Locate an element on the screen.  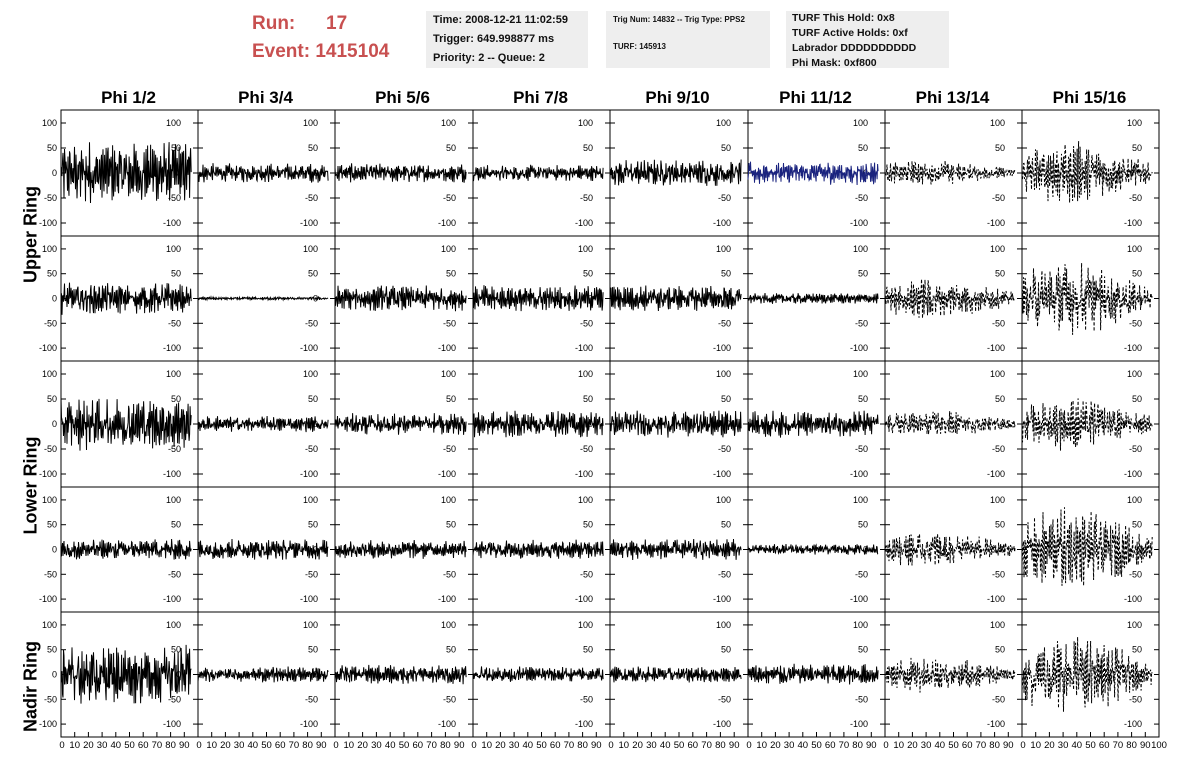
turf-this-hold-text: TURF This Hold: 0x8 is located at coordinates (843, 18).